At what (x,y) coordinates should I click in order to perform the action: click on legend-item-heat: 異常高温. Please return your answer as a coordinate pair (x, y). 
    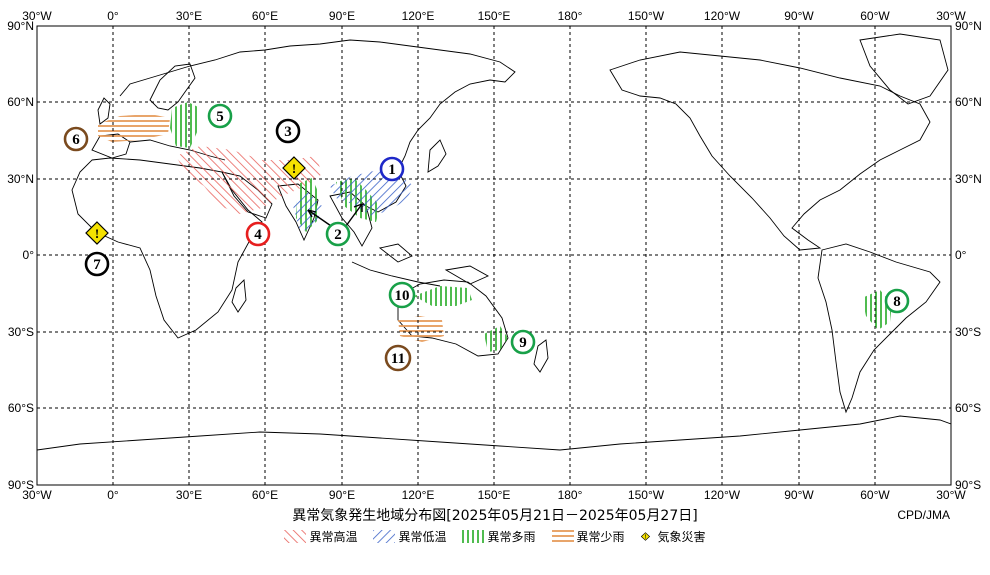
    Looking at the image, I should click on (320, 536).